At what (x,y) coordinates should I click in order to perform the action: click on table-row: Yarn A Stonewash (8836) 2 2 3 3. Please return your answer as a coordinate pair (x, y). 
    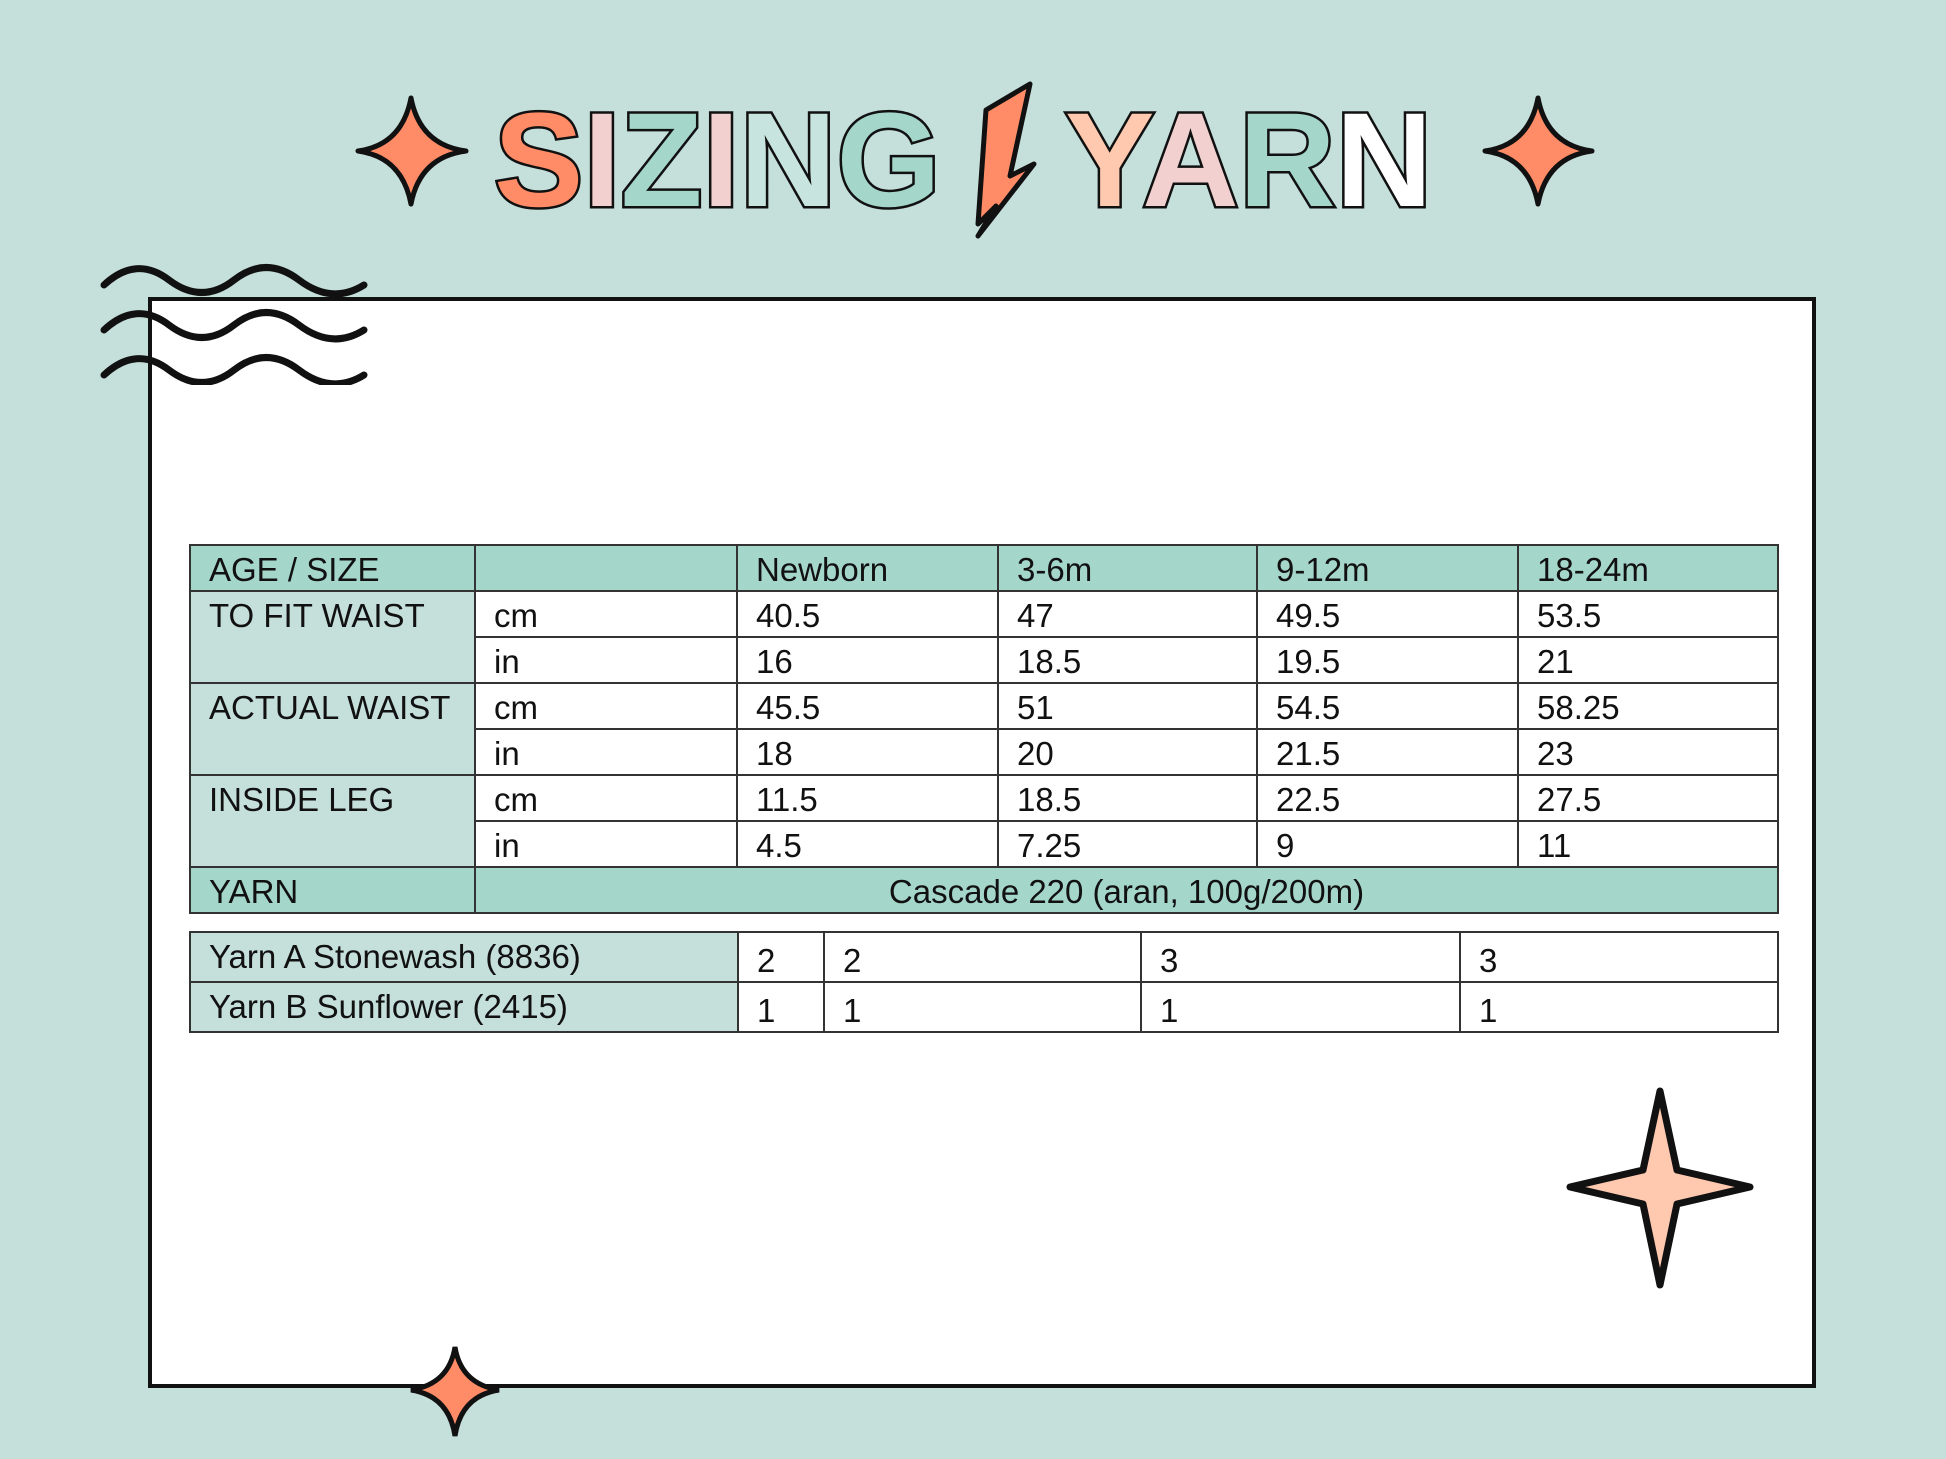
    Looking at the image, I should click on (984, 957).